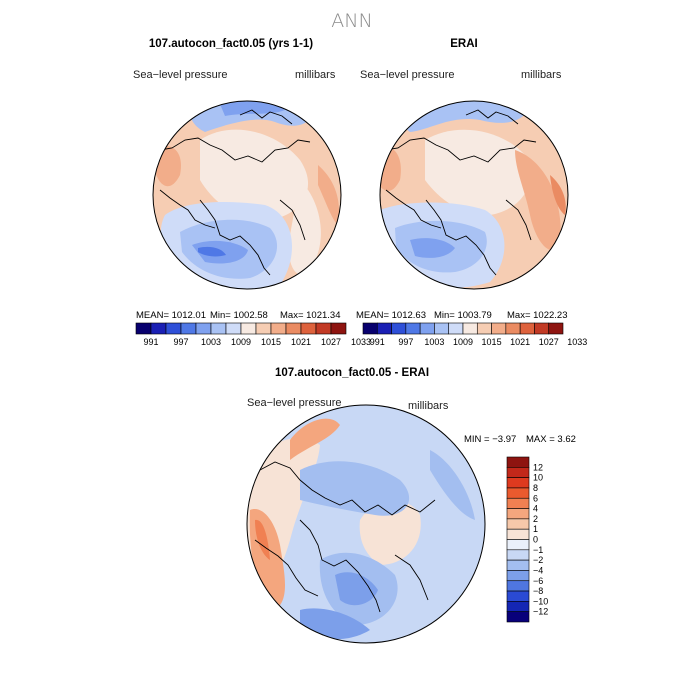 This screenshot has height=700, width=700. What do you see at coordinates (558, 195) in the screenshot?
I see `contour-red-east` at bounding box center [558, 195].